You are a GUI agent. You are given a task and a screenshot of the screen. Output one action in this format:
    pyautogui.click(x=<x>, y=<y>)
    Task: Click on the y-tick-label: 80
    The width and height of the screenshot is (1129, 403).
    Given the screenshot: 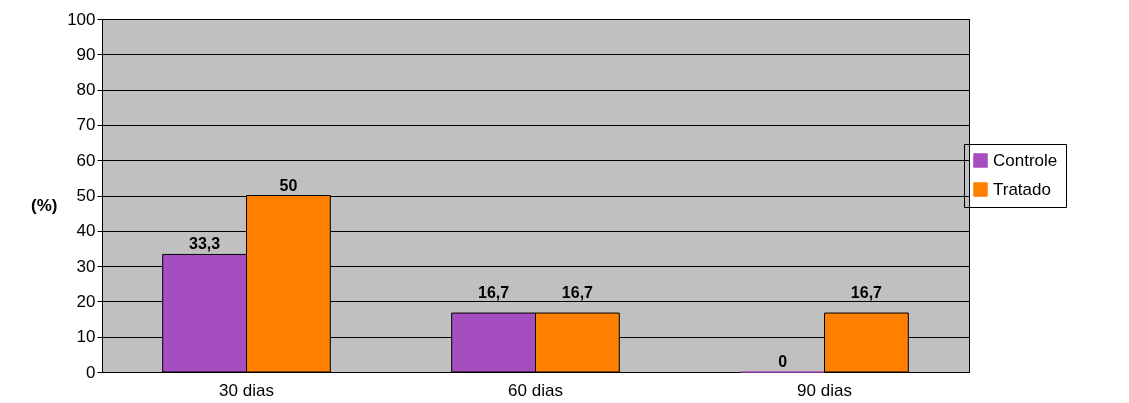 What is the action you would take?
    pyautogui.click(x=86, y=90)
    